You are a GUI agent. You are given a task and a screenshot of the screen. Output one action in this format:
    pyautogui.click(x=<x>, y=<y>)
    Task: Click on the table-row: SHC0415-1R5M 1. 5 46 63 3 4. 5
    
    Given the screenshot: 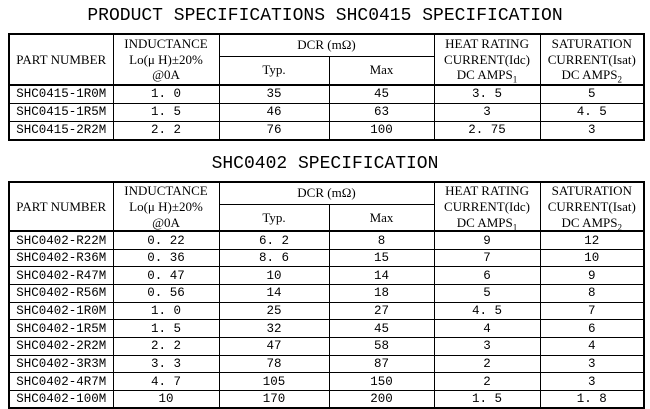 What is the action you would take?
    pyautogui.click(x=326, y=112)
    